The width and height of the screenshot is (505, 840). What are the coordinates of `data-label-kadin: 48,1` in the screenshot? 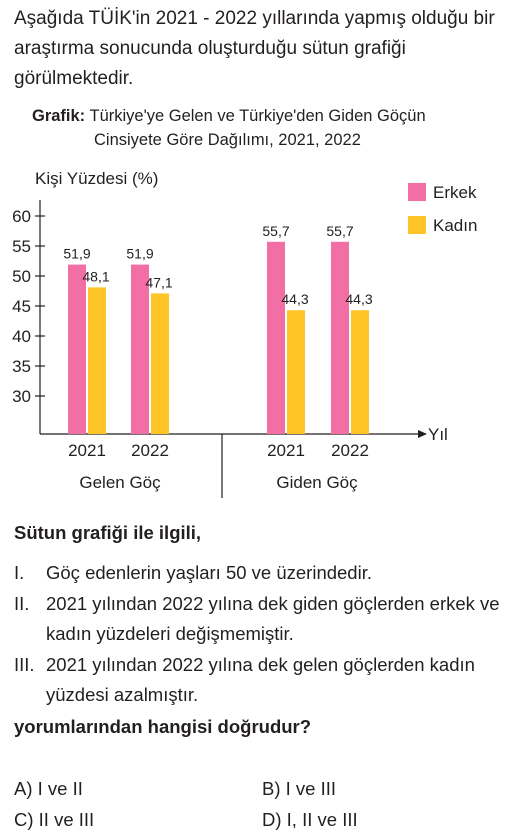 It's located at (95, 276).